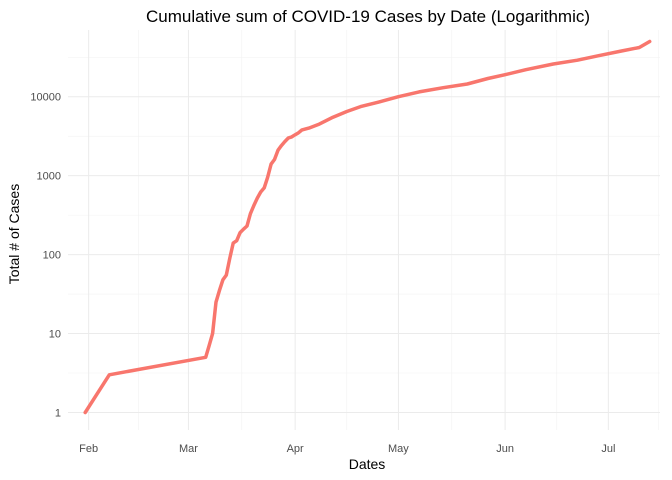  I want to click on y-tick-label: 10, so click(55, 335).